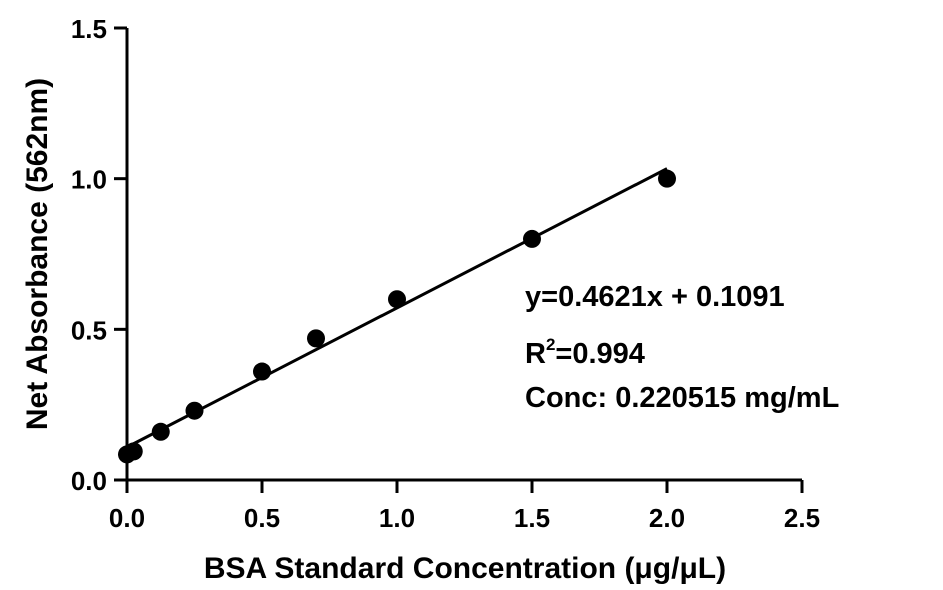 This screenshot has width=943, height=590. What do you see at coordinates (600, 354) in the screenshot?
I see `r-squared-value: =0.994` at bounding box center [600, 354].